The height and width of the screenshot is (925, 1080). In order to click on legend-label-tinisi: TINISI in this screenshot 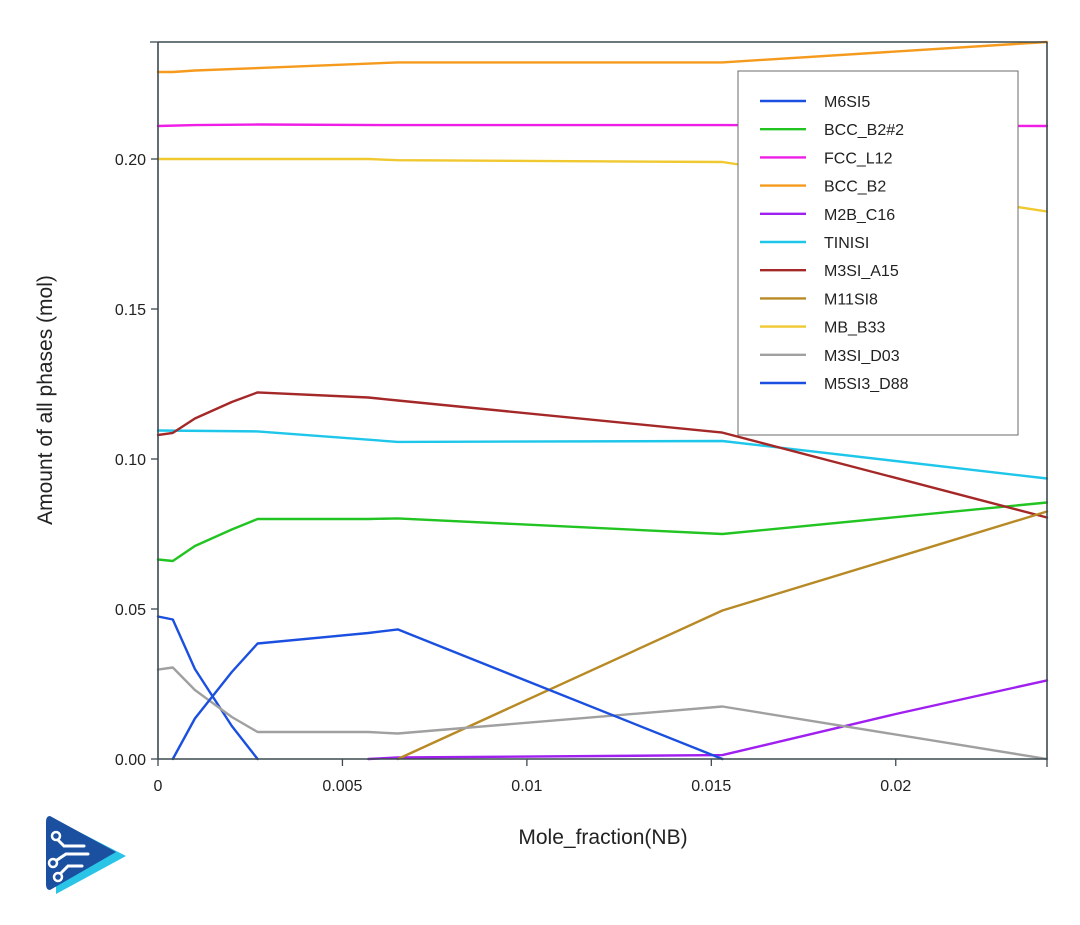, I will do `click(846, 243)`.